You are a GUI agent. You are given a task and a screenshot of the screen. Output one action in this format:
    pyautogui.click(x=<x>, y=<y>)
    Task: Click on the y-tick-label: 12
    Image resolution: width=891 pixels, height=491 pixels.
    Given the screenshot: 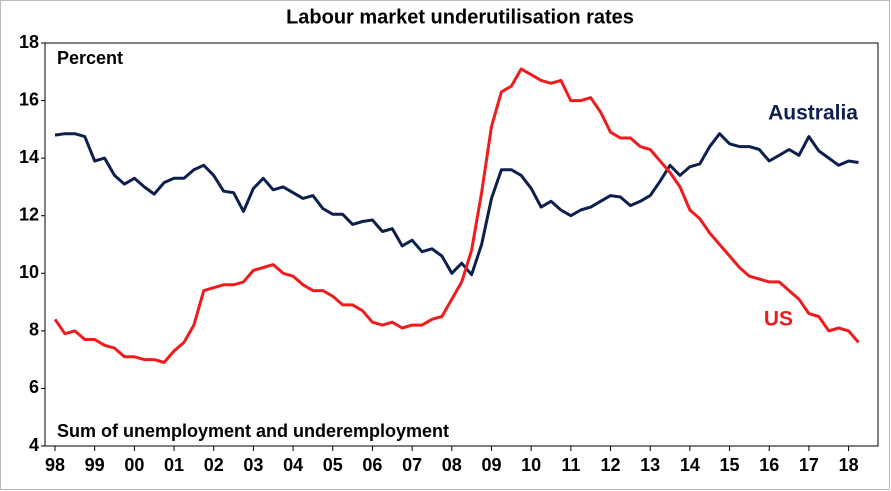 What is the action you would take?
    pyautogui.click(x=29, y=214)
    